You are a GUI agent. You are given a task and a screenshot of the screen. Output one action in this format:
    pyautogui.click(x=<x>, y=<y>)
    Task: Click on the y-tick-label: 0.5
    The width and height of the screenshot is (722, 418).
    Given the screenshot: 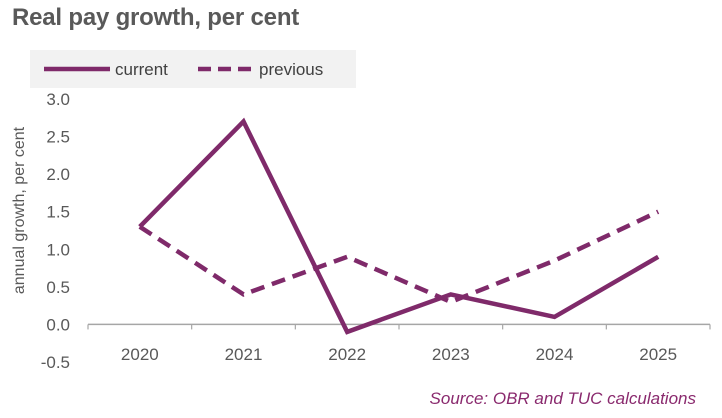 What is the action you would take?
    pyautogui.click(x=58, y=287)
    